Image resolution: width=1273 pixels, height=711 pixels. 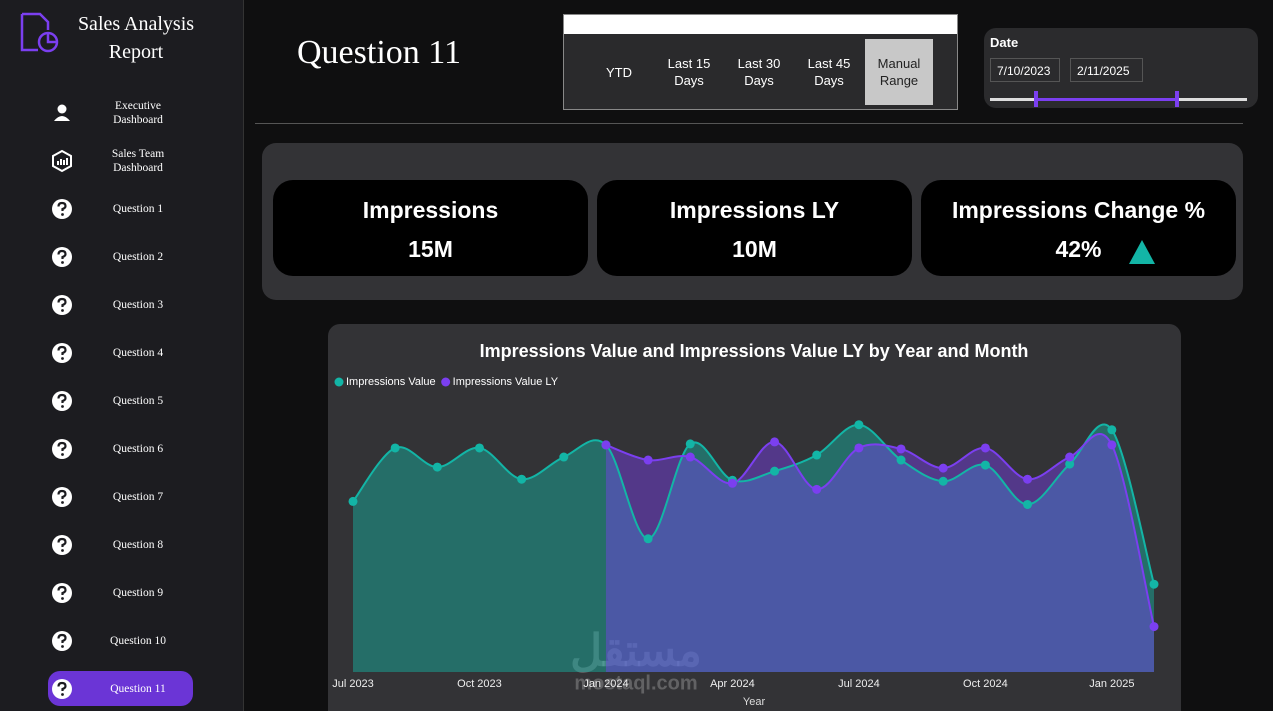 What do you see at coordinates (1106, 70) in the screenshot?
I see `date-end: 2/11/2025` at bounding box center [1106, 70].